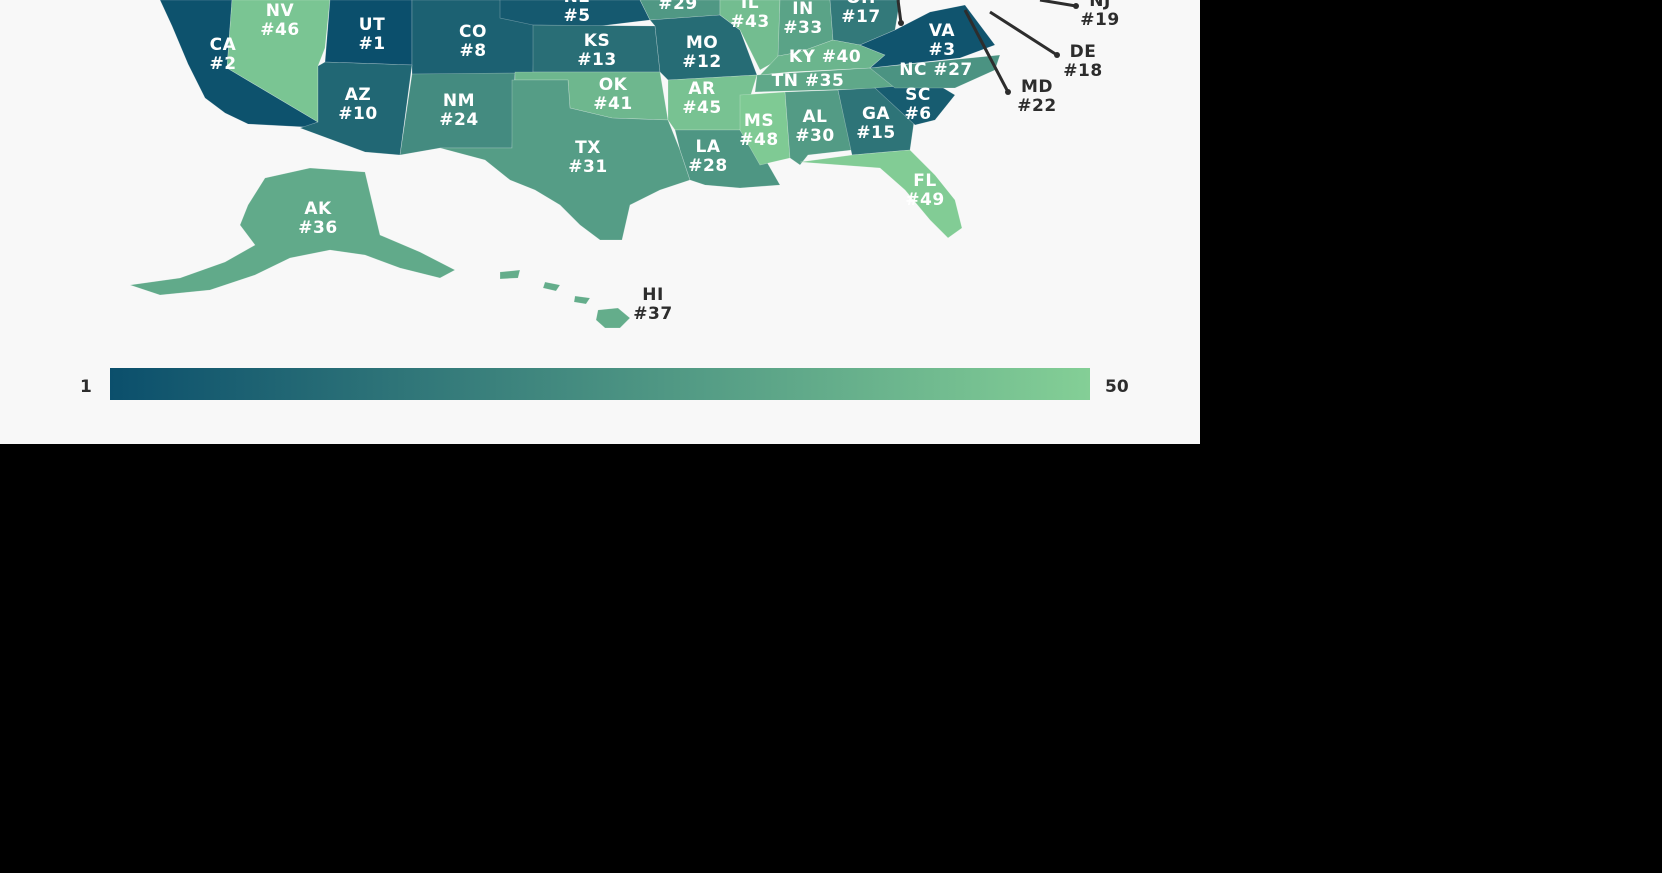 This screenshot has width=1662, height=873. What do you see at coordinates (292, 231) in the screenshot?
I see `state-ak` at bounding box center [292, 231].